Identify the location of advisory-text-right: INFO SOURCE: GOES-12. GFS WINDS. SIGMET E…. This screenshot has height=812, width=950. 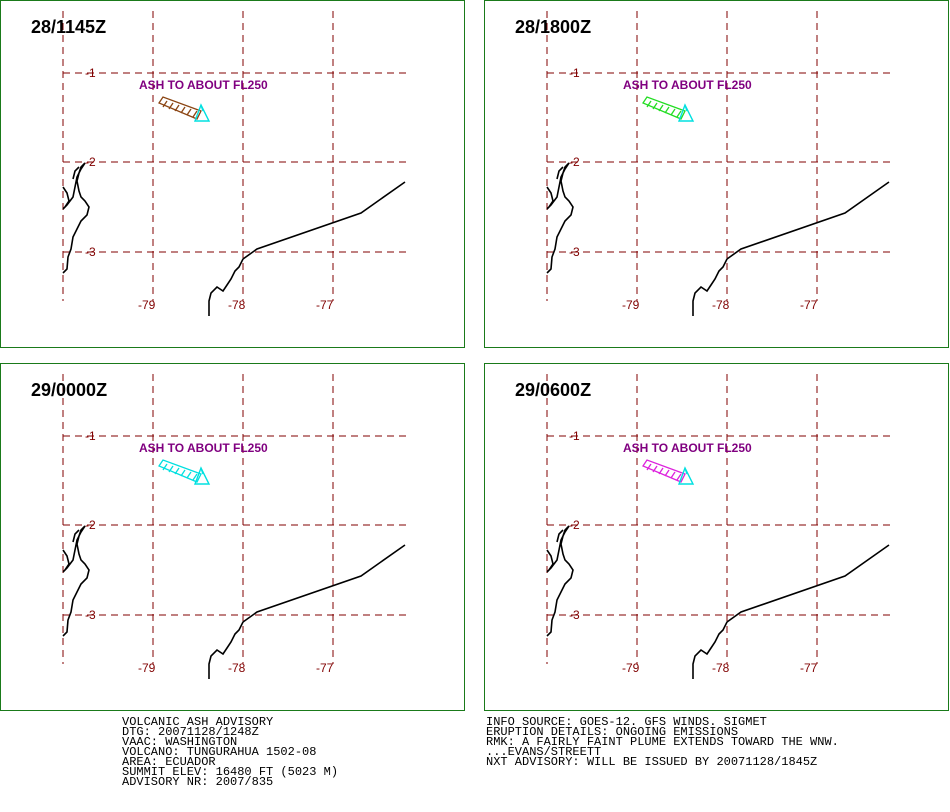
(662, 742).